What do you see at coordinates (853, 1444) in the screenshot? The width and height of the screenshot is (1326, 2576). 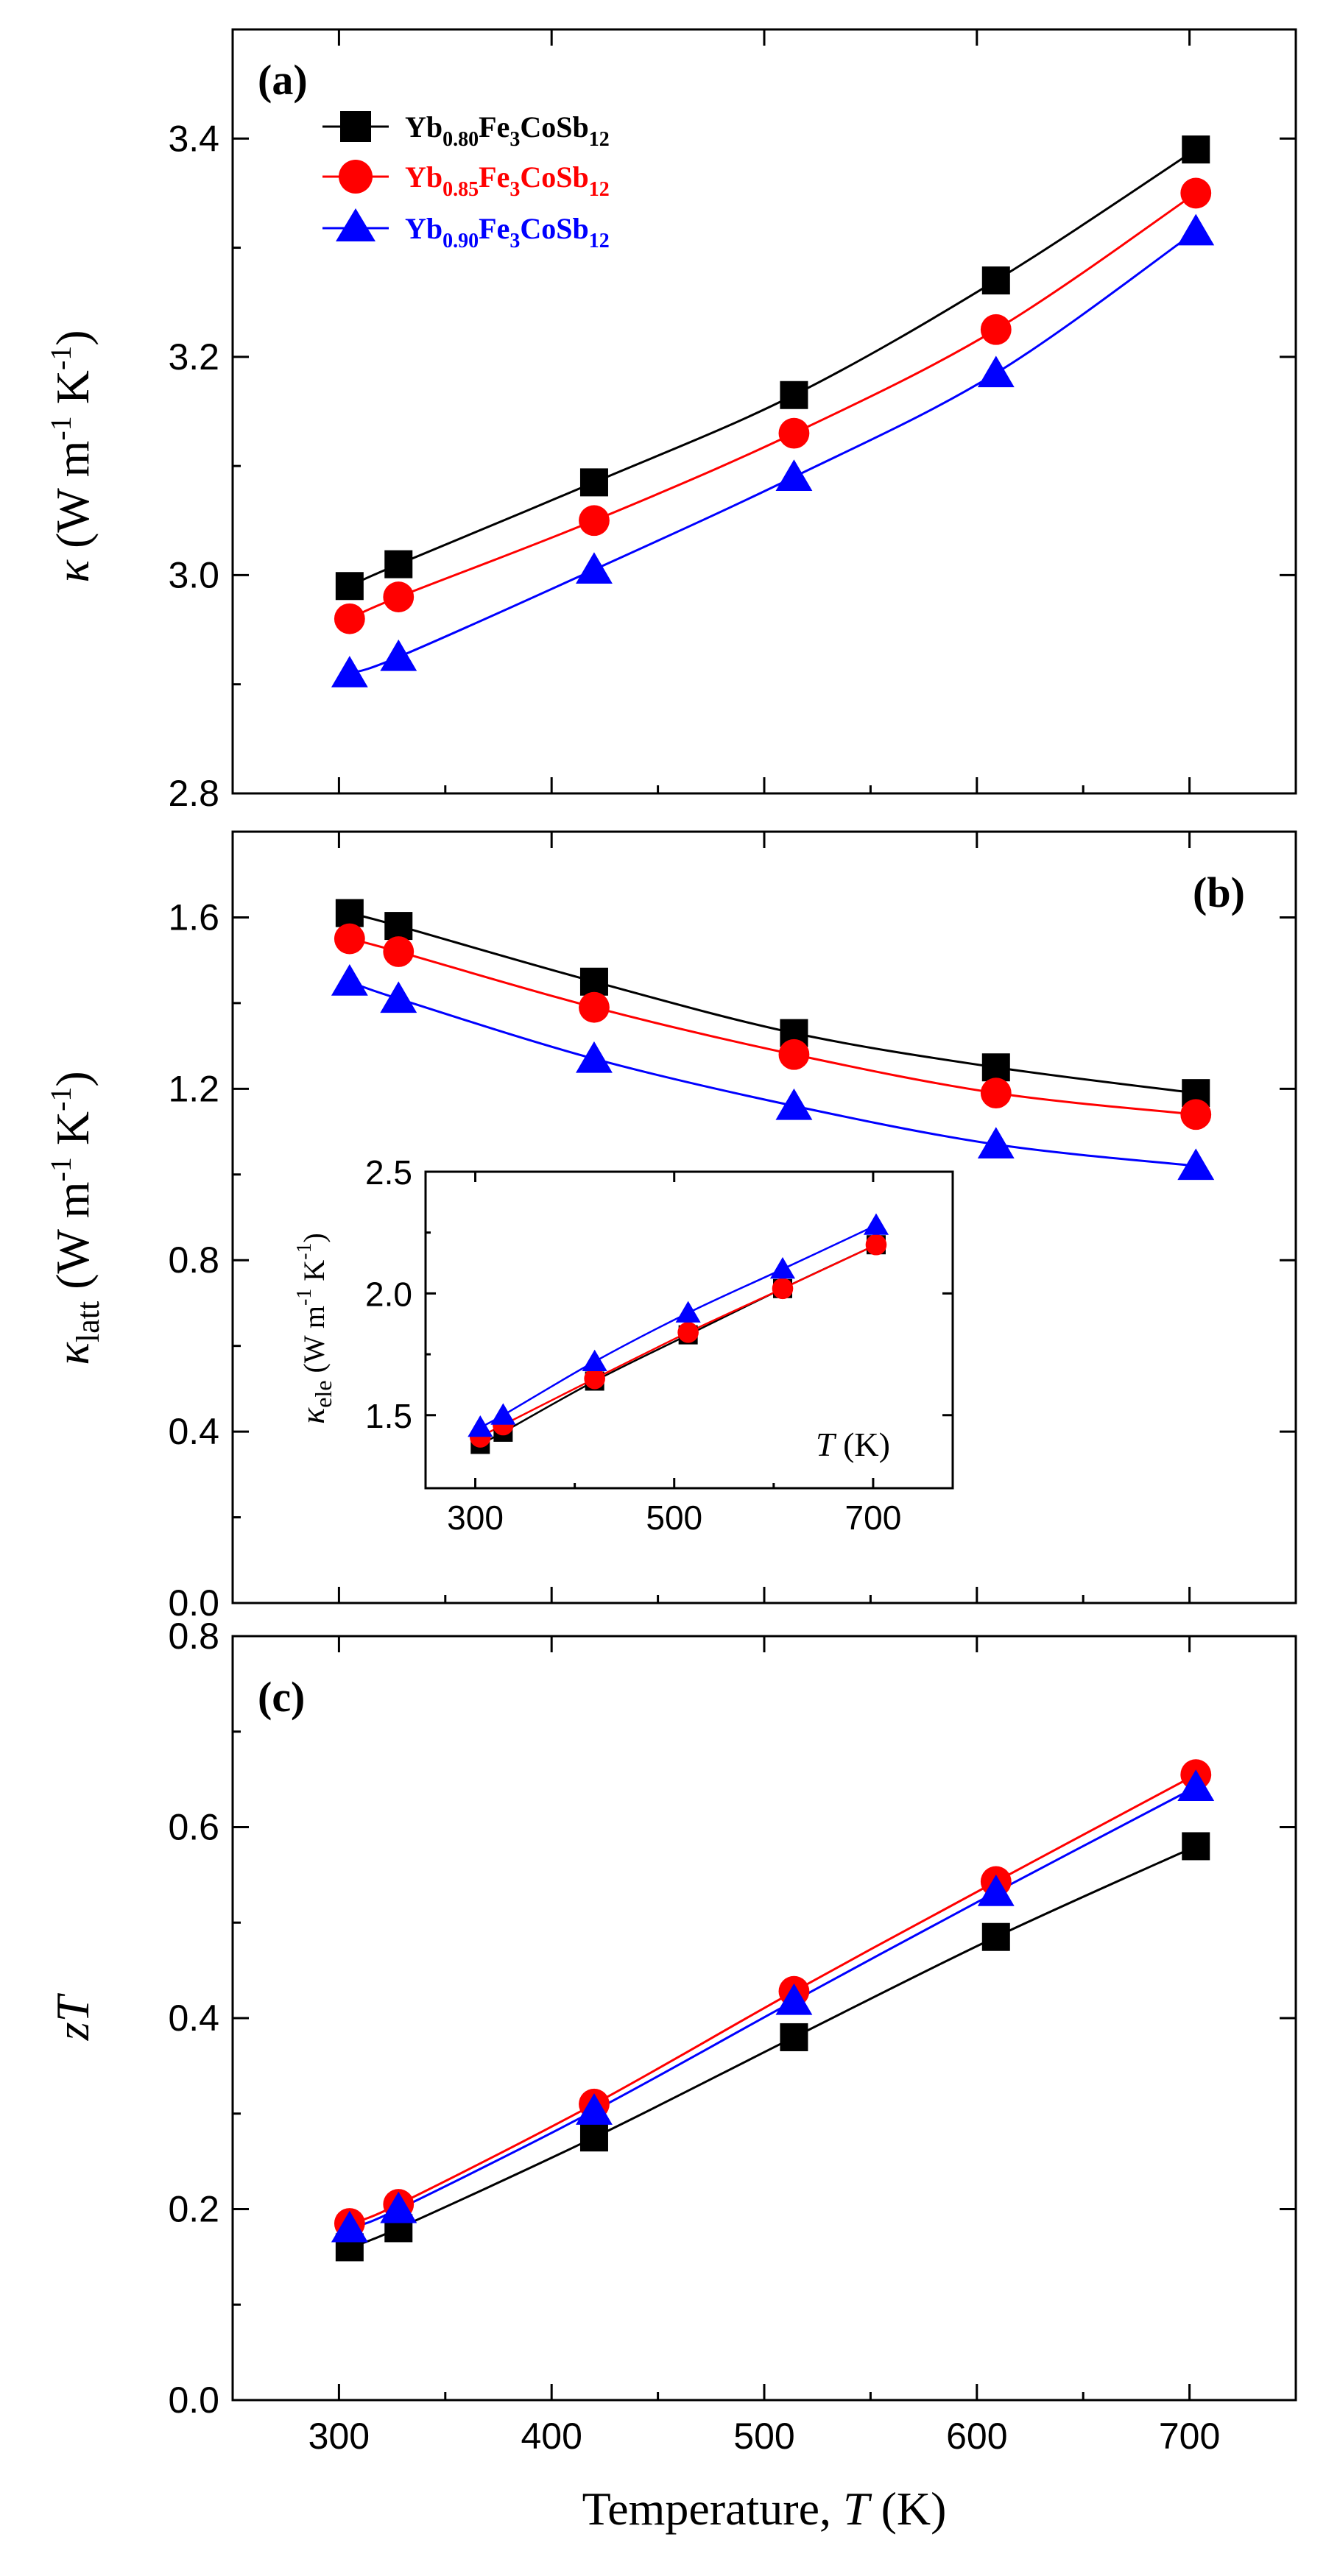 I see `inset-xlabel: T (K)` at bounding box center [853, 1444].